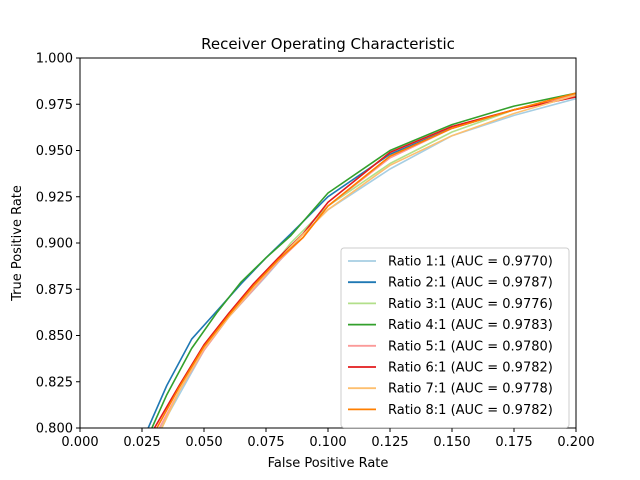 This screenshot has width=640, height=480. Describe the element at coordinates (54, 151) in the screenshot. I see `y-tick-label: 0.950` at that location.